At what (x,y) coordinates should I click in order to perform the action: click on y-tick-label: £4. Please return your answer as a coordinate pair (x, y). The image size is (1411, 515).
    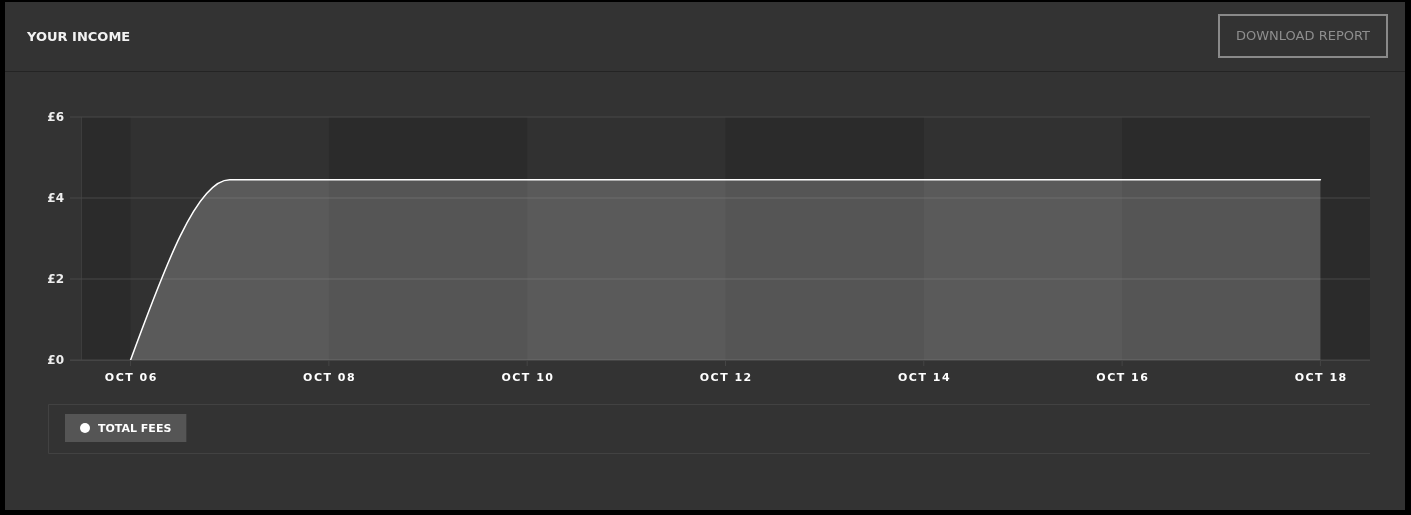
    Looking at the image, I should click on (55, 198).